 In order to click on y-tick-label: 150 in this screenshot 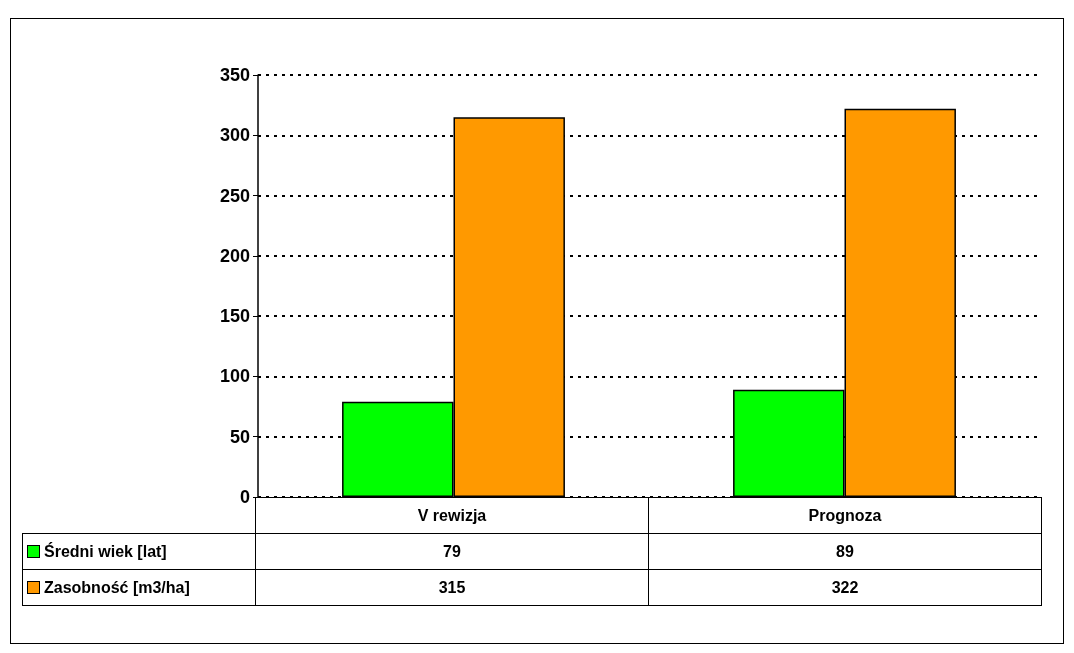, I will do `click(234, 316)`.